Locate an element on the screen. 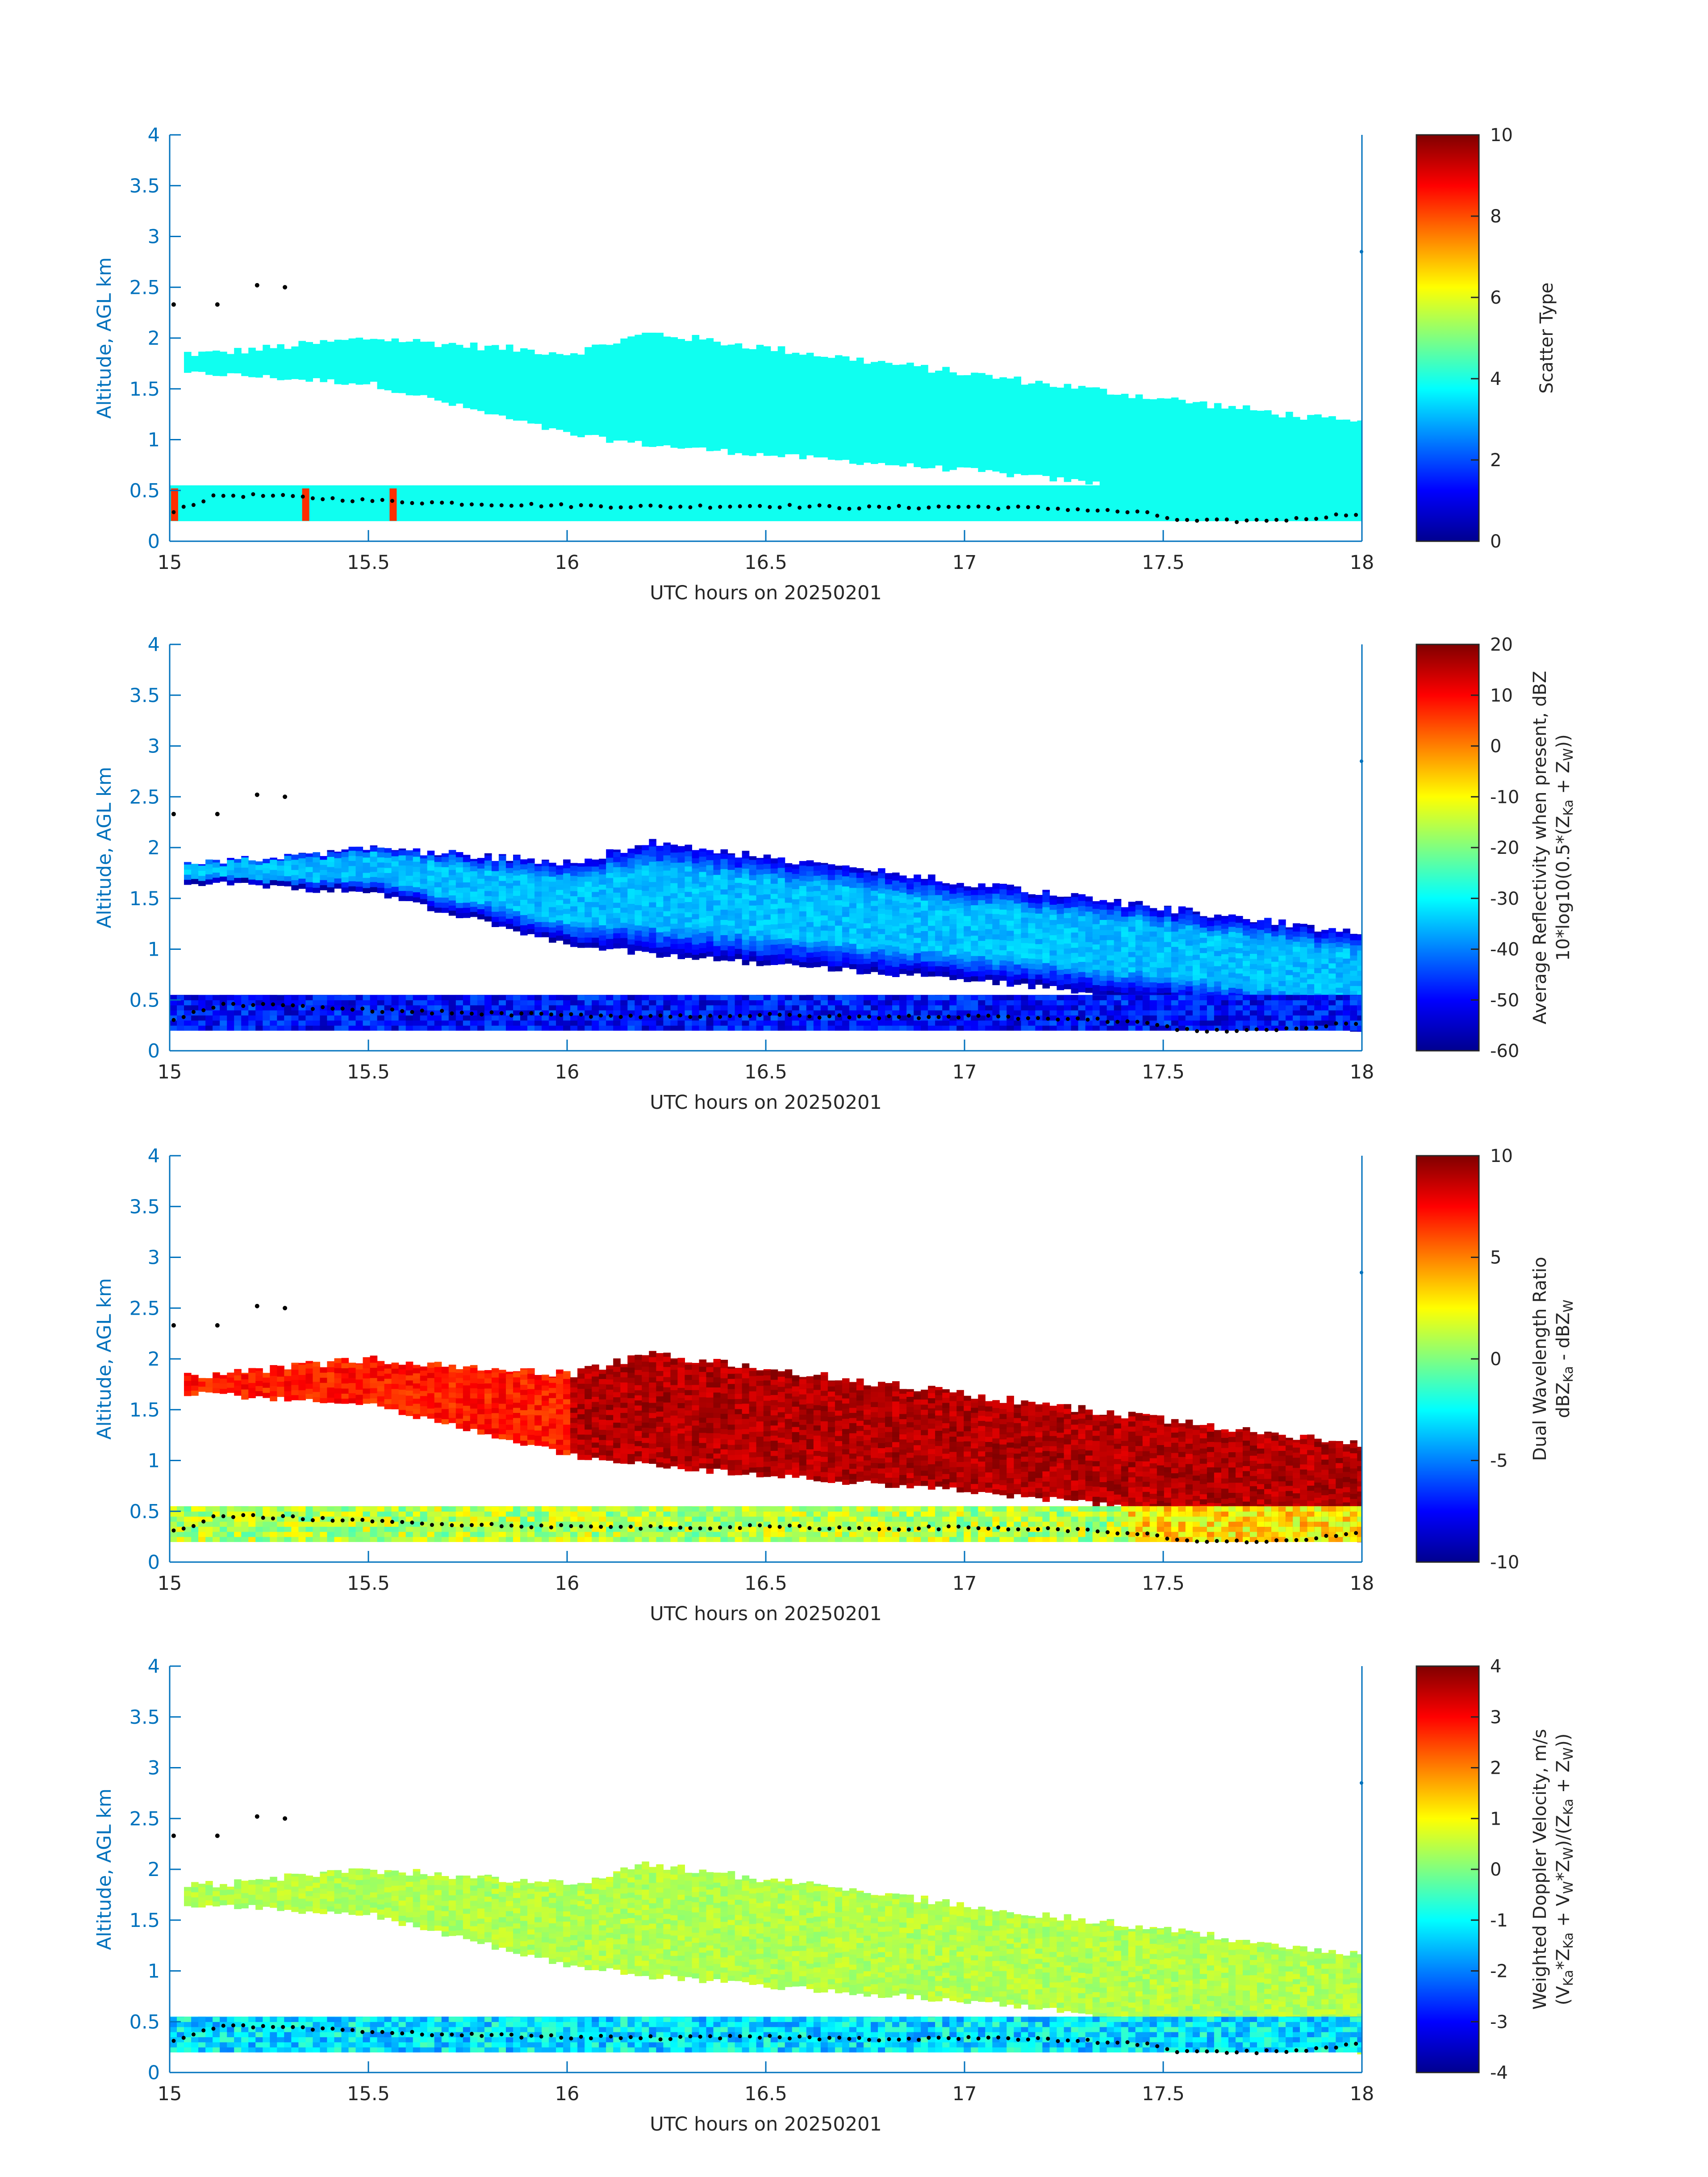  formula-part: )/(Z is located at coordinates (1563, 1831).